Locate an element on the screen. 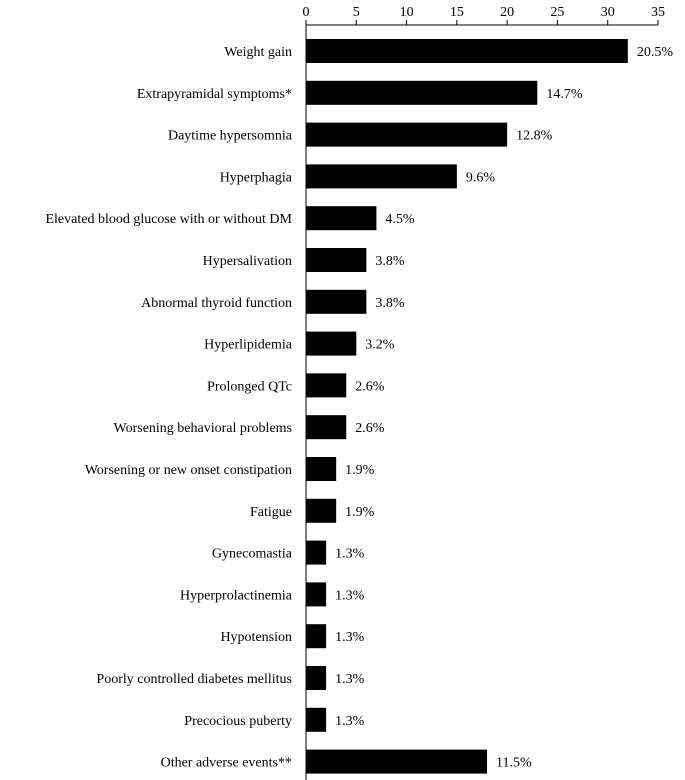  data-label: 20.5% is located at coordinates (655, 52).